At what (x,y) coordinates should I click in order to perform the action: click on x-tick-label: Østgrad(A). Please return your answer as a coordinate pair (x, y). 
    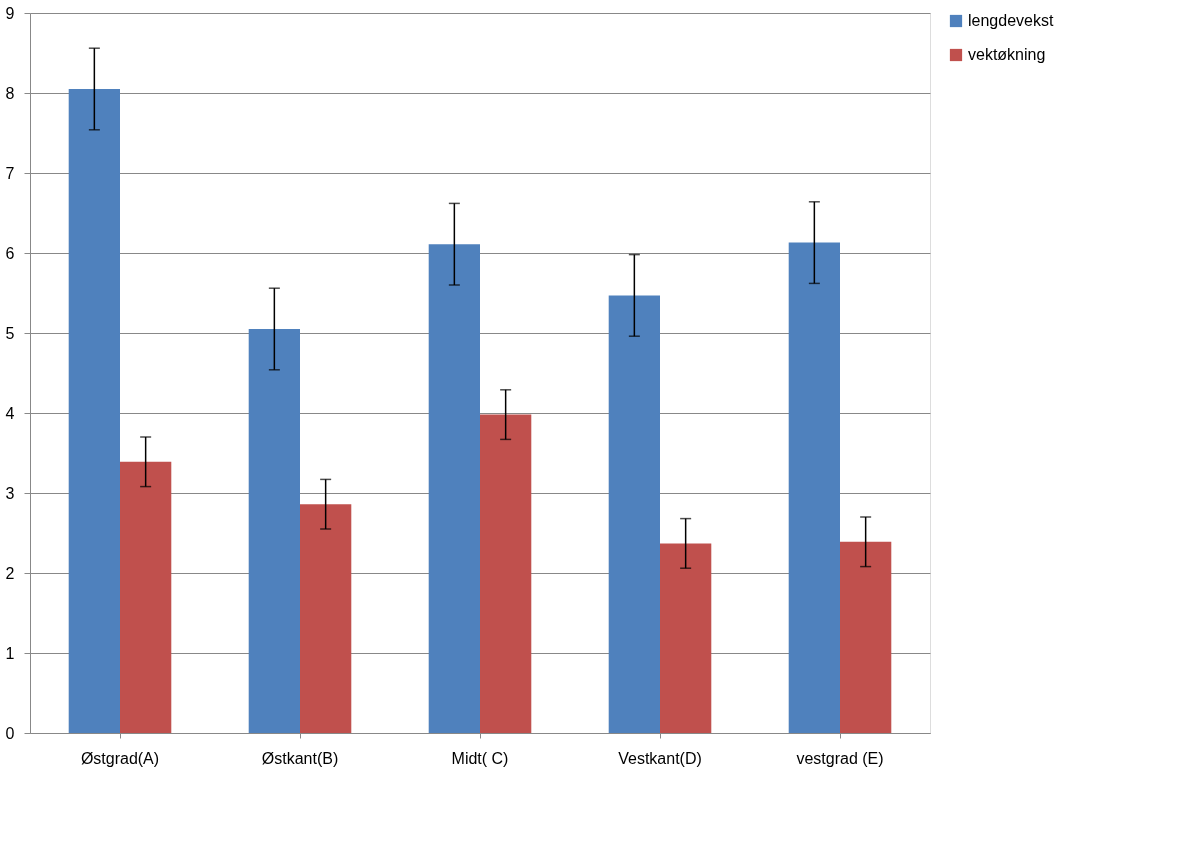
    Looking at the image, I should click on (120, 758).